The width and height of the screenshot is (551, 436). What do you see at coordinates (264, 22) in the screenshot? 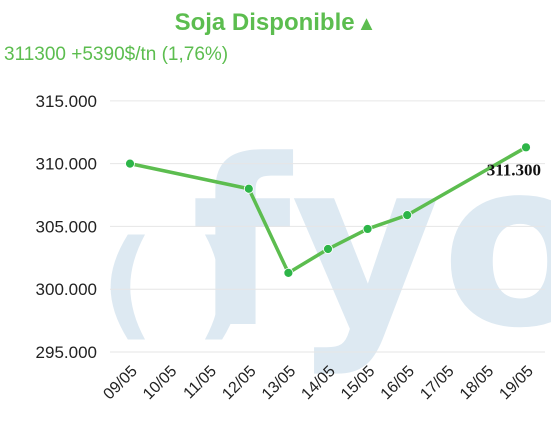
I see `chart-title-text: Soja Disponible` at bounding box center [264, 22].